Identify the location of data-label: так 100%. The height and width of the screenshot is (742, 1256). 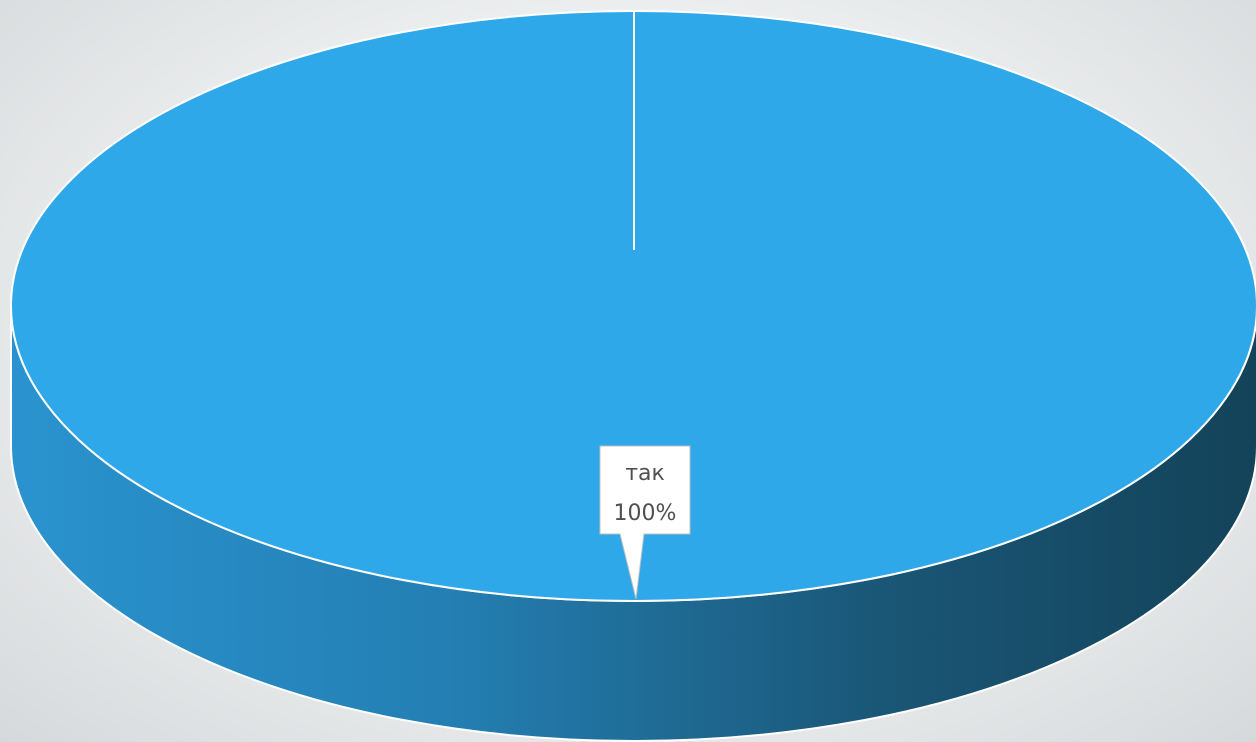
(645, 522).